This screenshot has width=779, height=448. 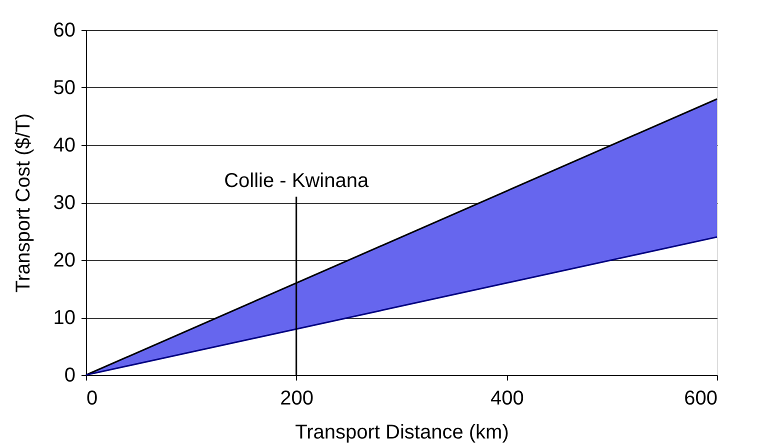 What do you see at coordinates (64, 318) in the screenshot?
I see `y-tick-label: 10` at bounding box center [64, 318].